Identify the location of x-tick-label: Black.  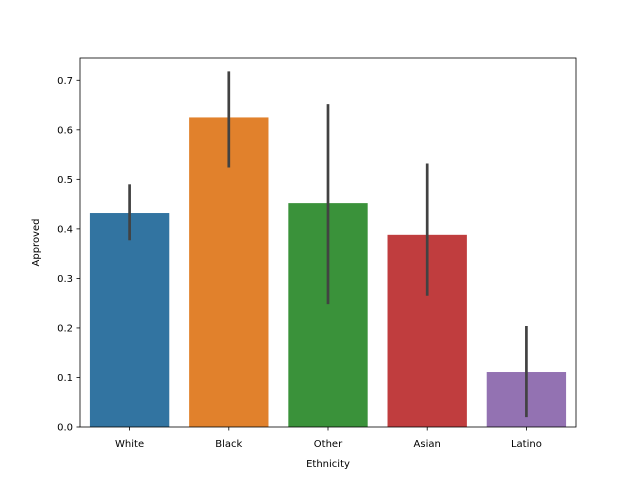
(228, 444).